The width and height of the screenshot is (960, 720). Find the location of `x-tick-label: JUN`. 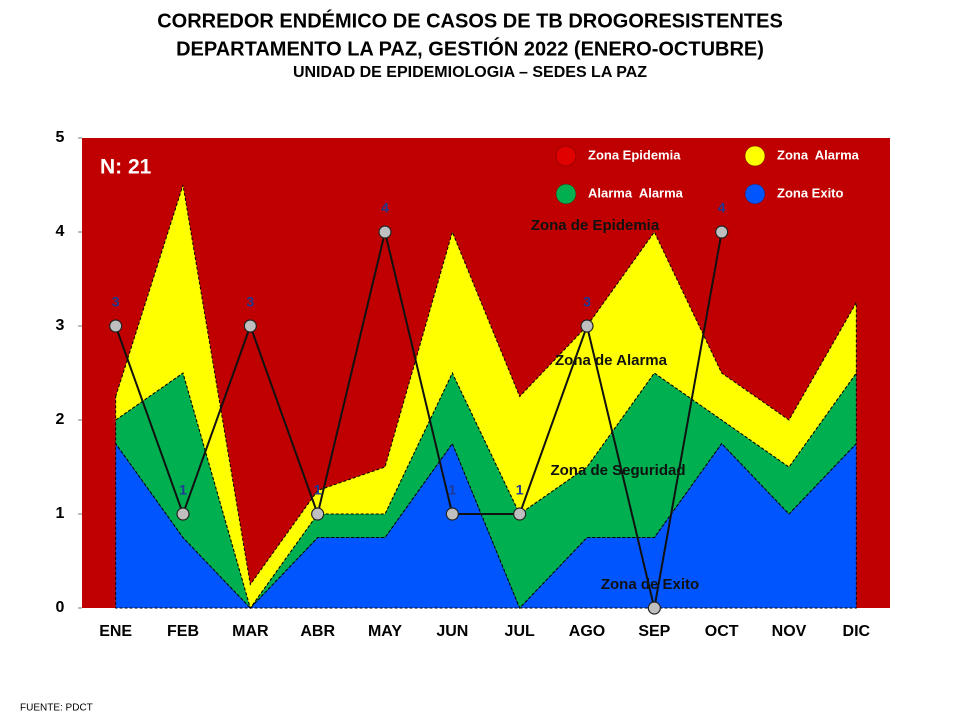

x-tick-label: JUN is located at coordinates (452, 631).